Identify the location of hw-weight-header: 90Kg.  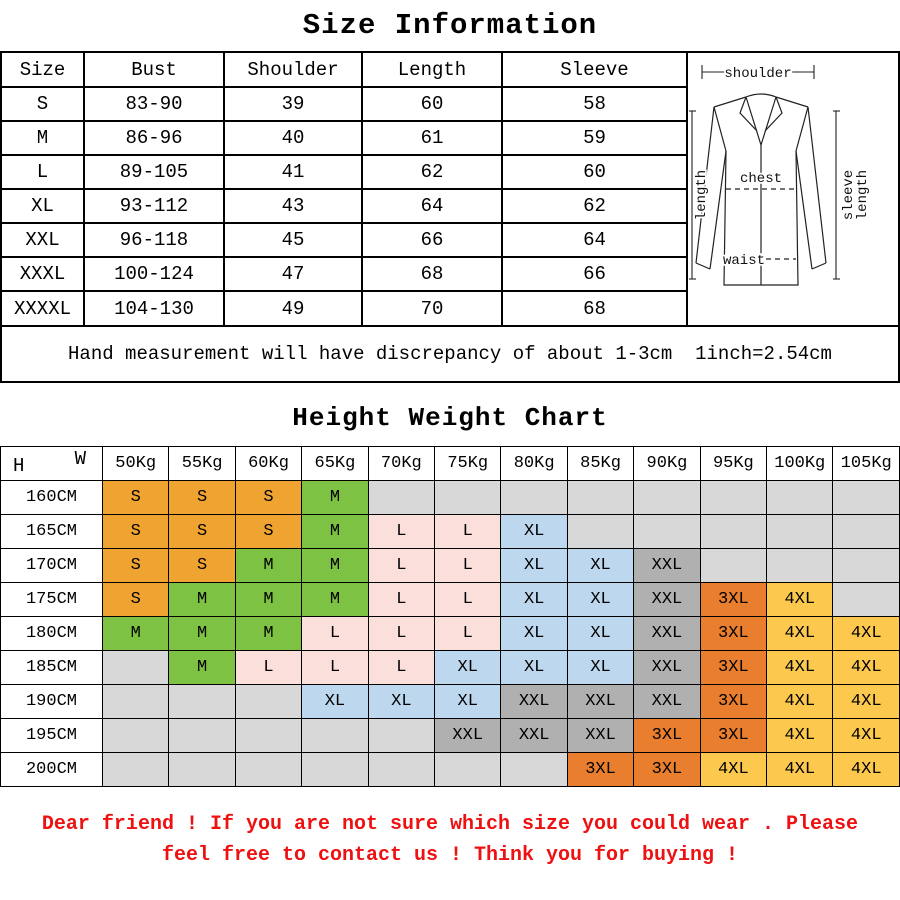
(667, 463).